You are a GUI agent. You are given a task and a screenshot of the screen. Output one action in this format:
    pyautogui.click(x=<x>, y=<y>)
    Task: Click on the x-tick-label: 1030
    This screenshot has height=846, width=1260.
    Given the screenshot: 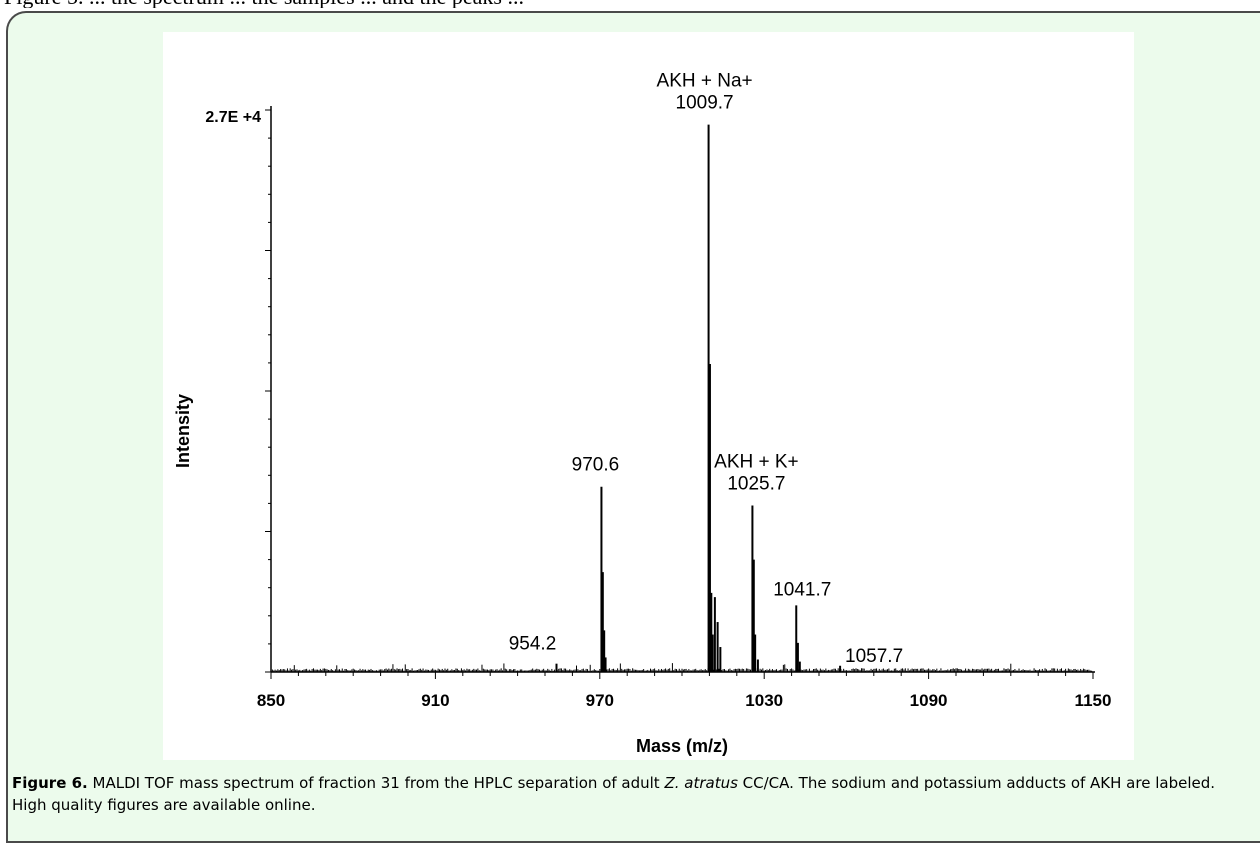 What is the action you would take?
    pyautogui.click(x=764, y=700)
    